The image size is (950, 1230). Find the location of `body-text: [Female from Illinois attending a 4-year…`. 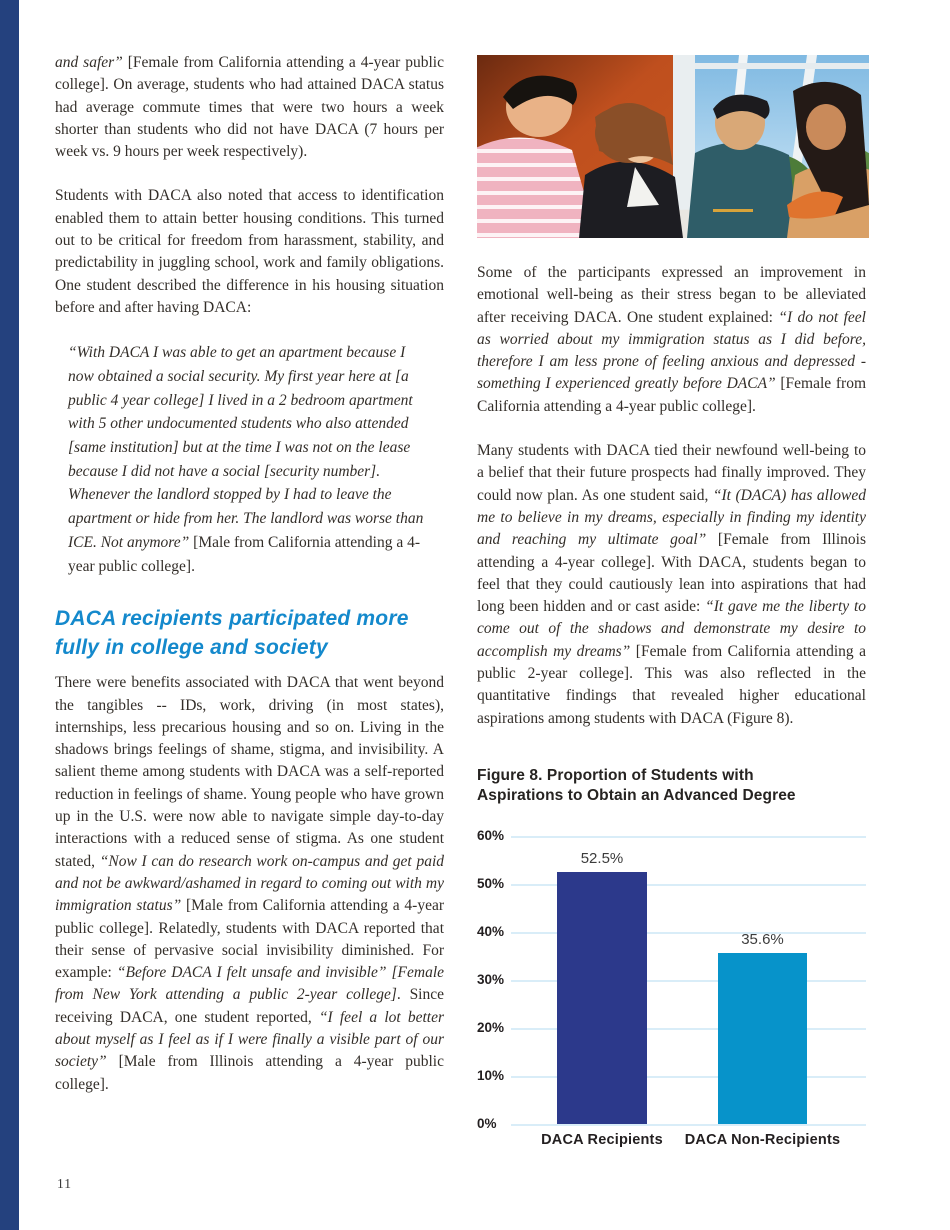

body-text: [Female from Illinois attending a 4-year… is located at coordinates (671, 573).